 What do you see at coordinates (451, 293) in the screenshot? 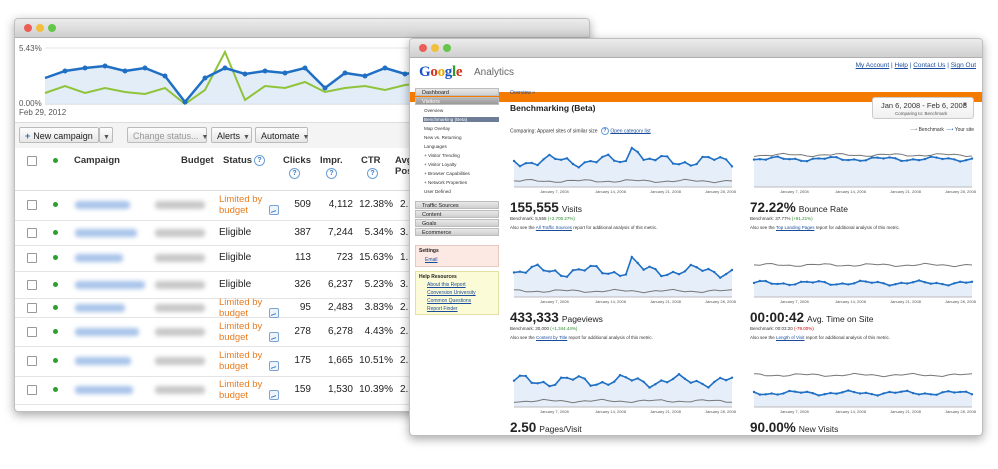
I see `help-resource-link: Conversion University` at bounding box center [451, 293].